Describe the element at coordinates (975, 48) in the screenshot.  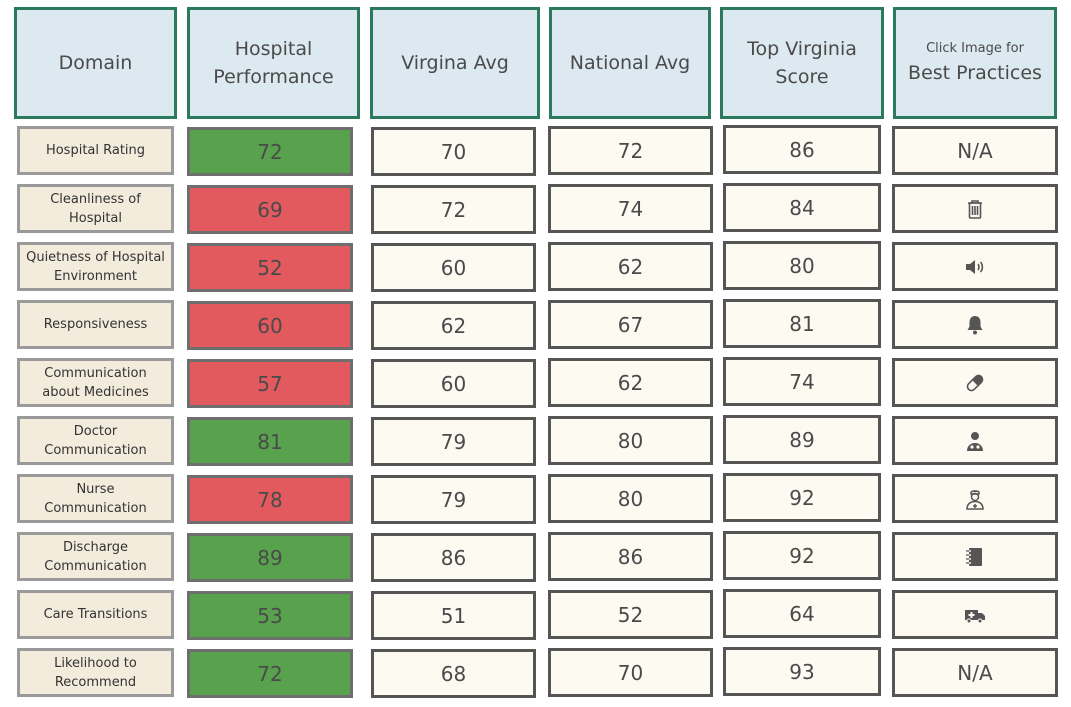
I see `header-best-practices-hint: Click Image for` at that location.